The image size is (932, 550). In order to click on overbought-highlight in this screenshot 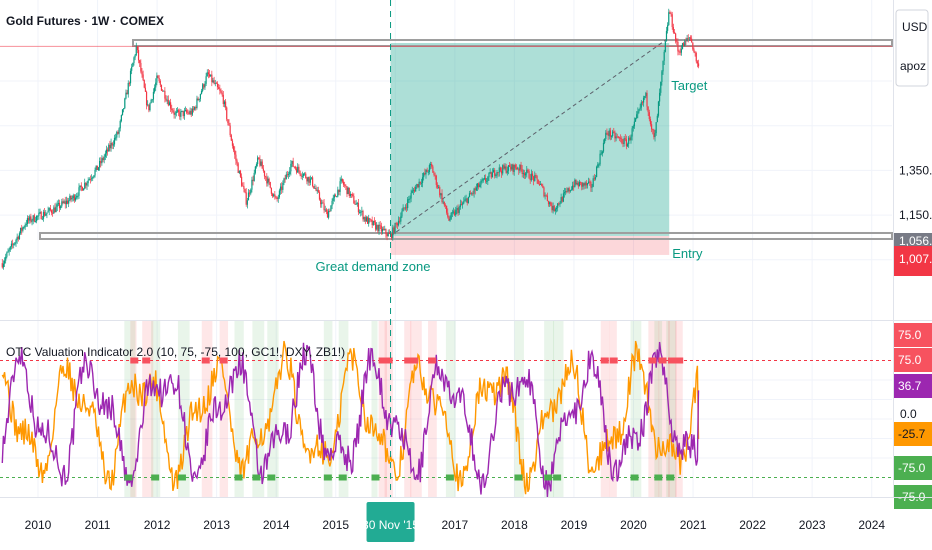, I will do `click(654, 409)`.